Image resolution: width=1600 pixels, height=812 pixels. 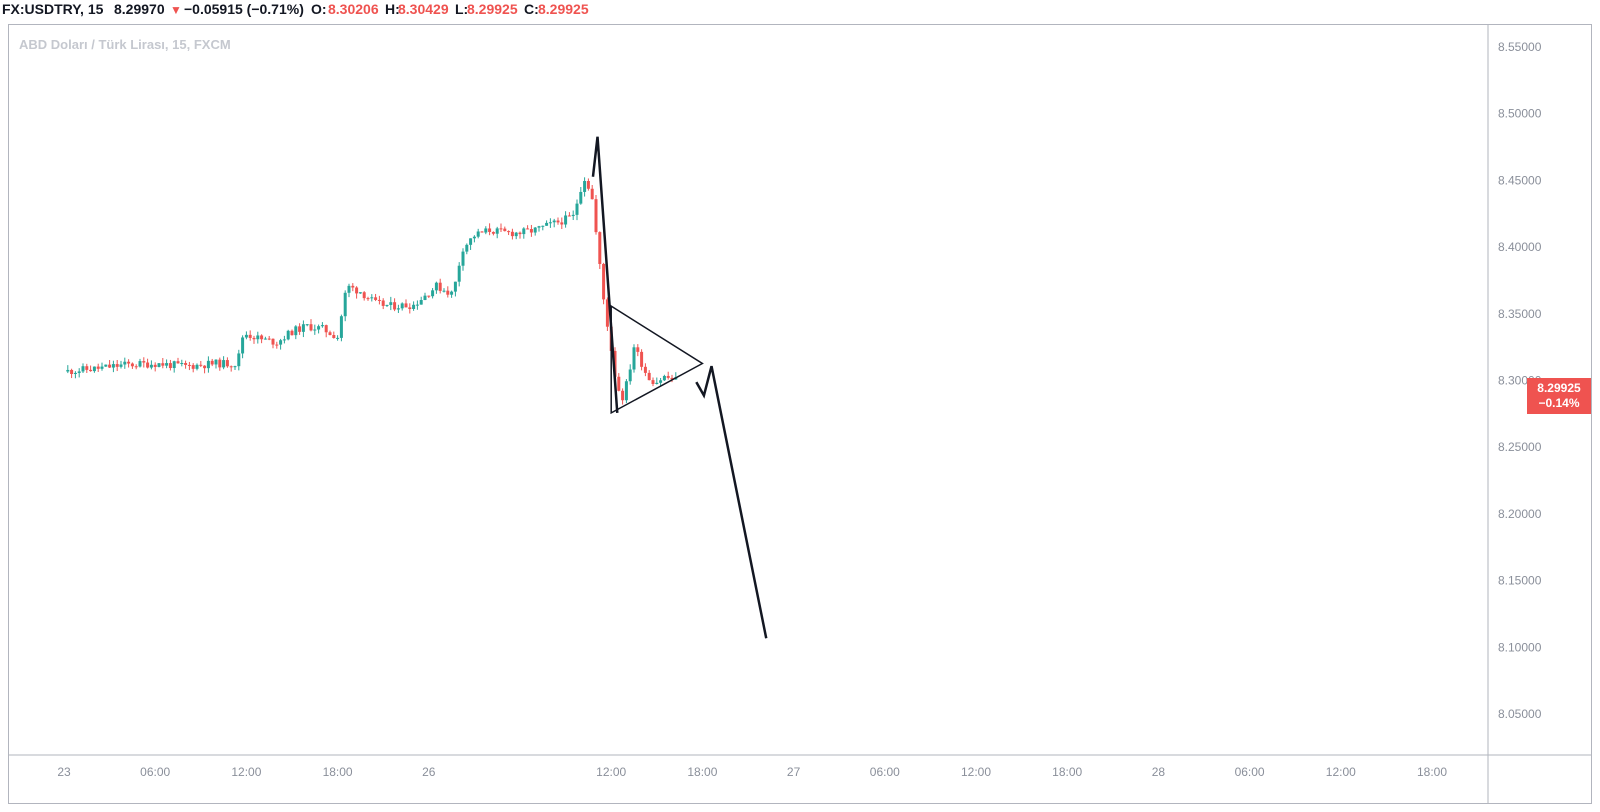 What do you see at coordinates (429, 772) in the screenshot?
I see `x-tick-label: 26` at bounding box center [429, 772].